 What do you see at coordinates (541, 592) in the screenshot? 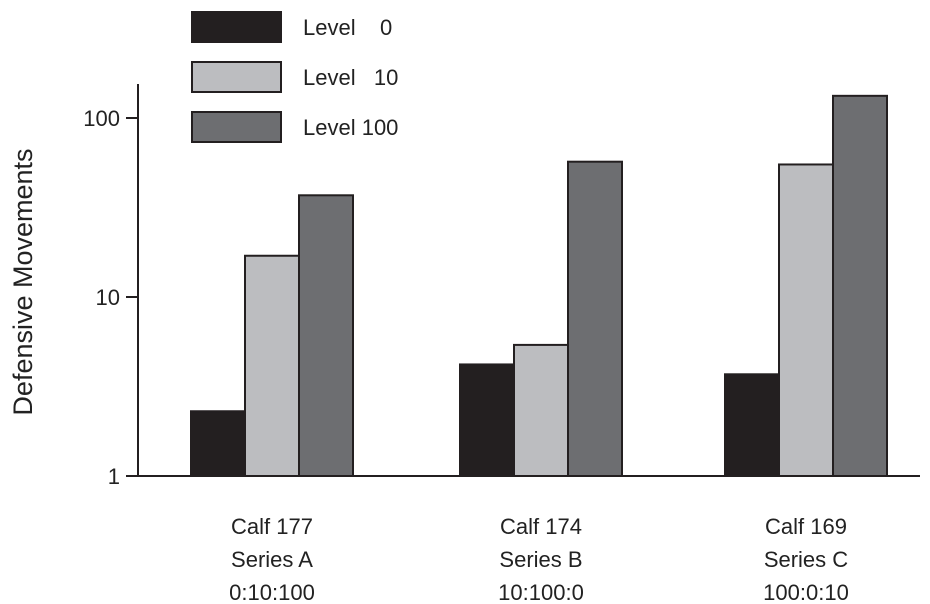
I see `category-label: 10:100:0` at bounding box center [541, 592].